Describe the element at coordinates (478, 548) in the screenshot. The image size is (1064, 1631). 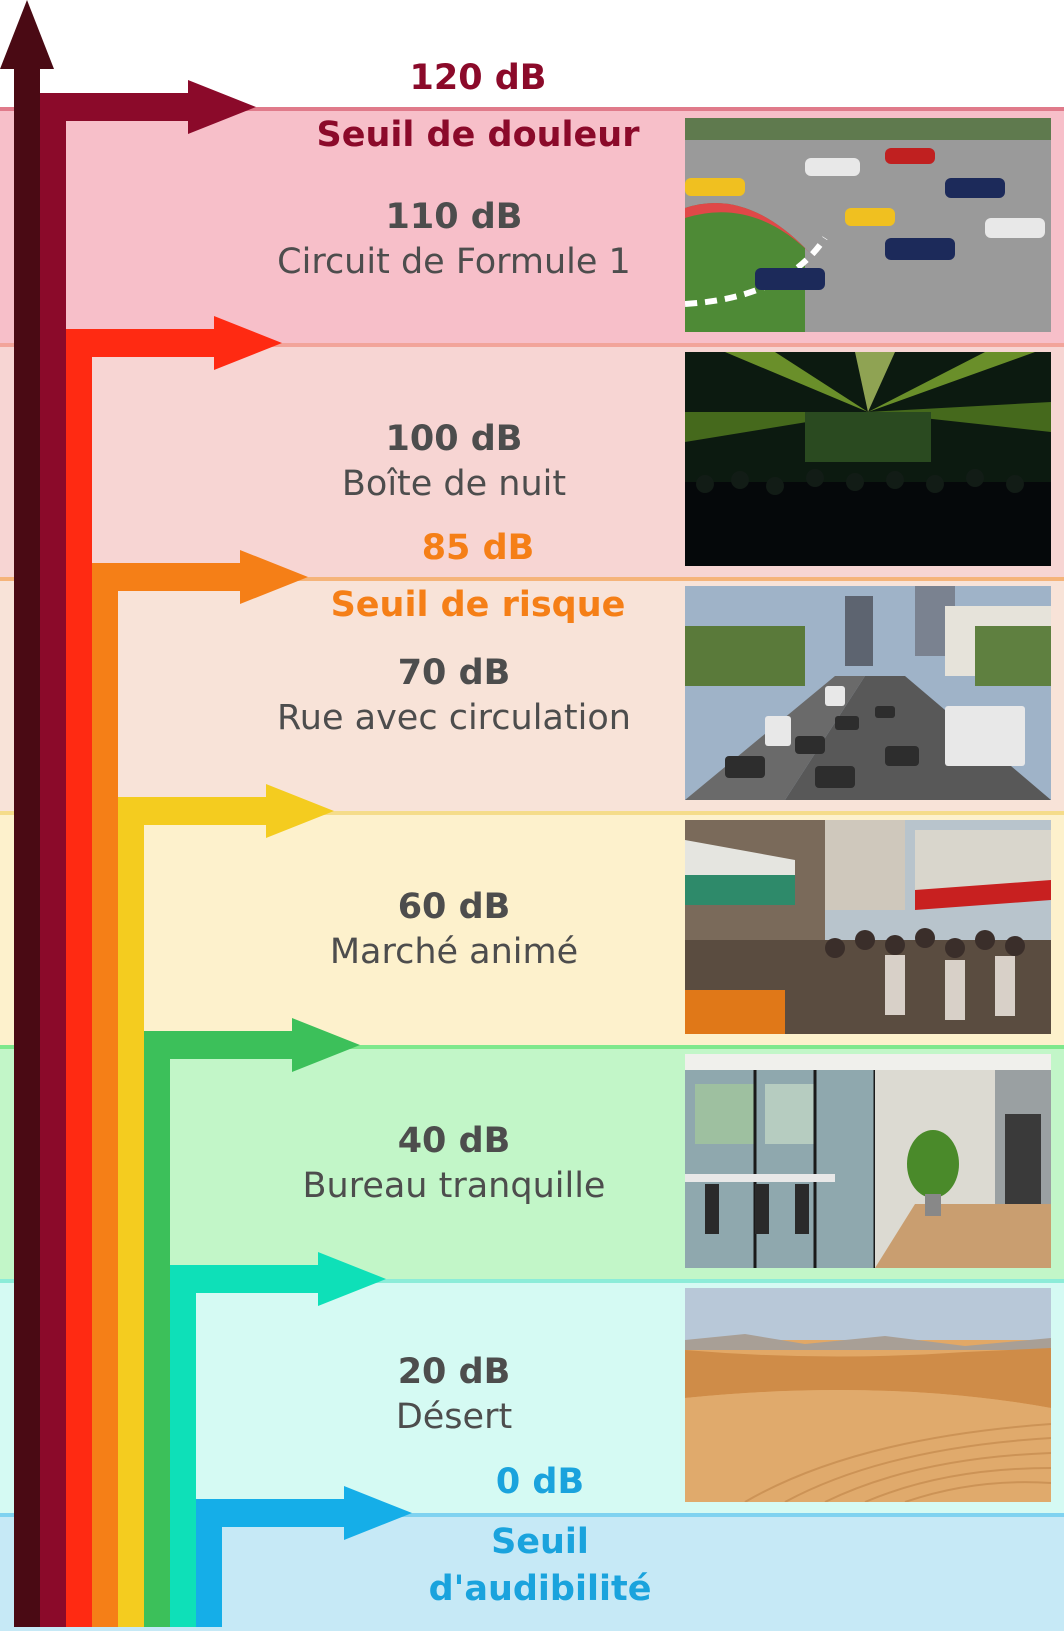
I see `risk-threshold-db: 85 dB` at that location.